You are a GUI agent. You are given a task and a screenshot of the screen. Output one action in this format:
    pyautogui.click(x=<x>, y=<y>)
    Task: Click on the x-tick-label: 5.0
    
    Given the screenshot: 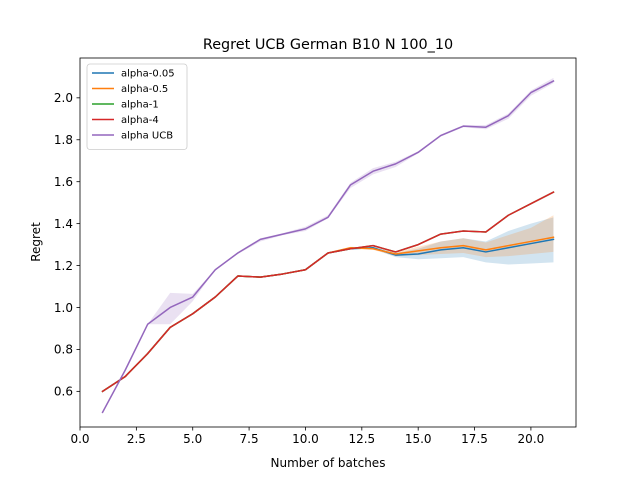 What is the action you would take?
    pyautogui.click(x=192, y=439)
    